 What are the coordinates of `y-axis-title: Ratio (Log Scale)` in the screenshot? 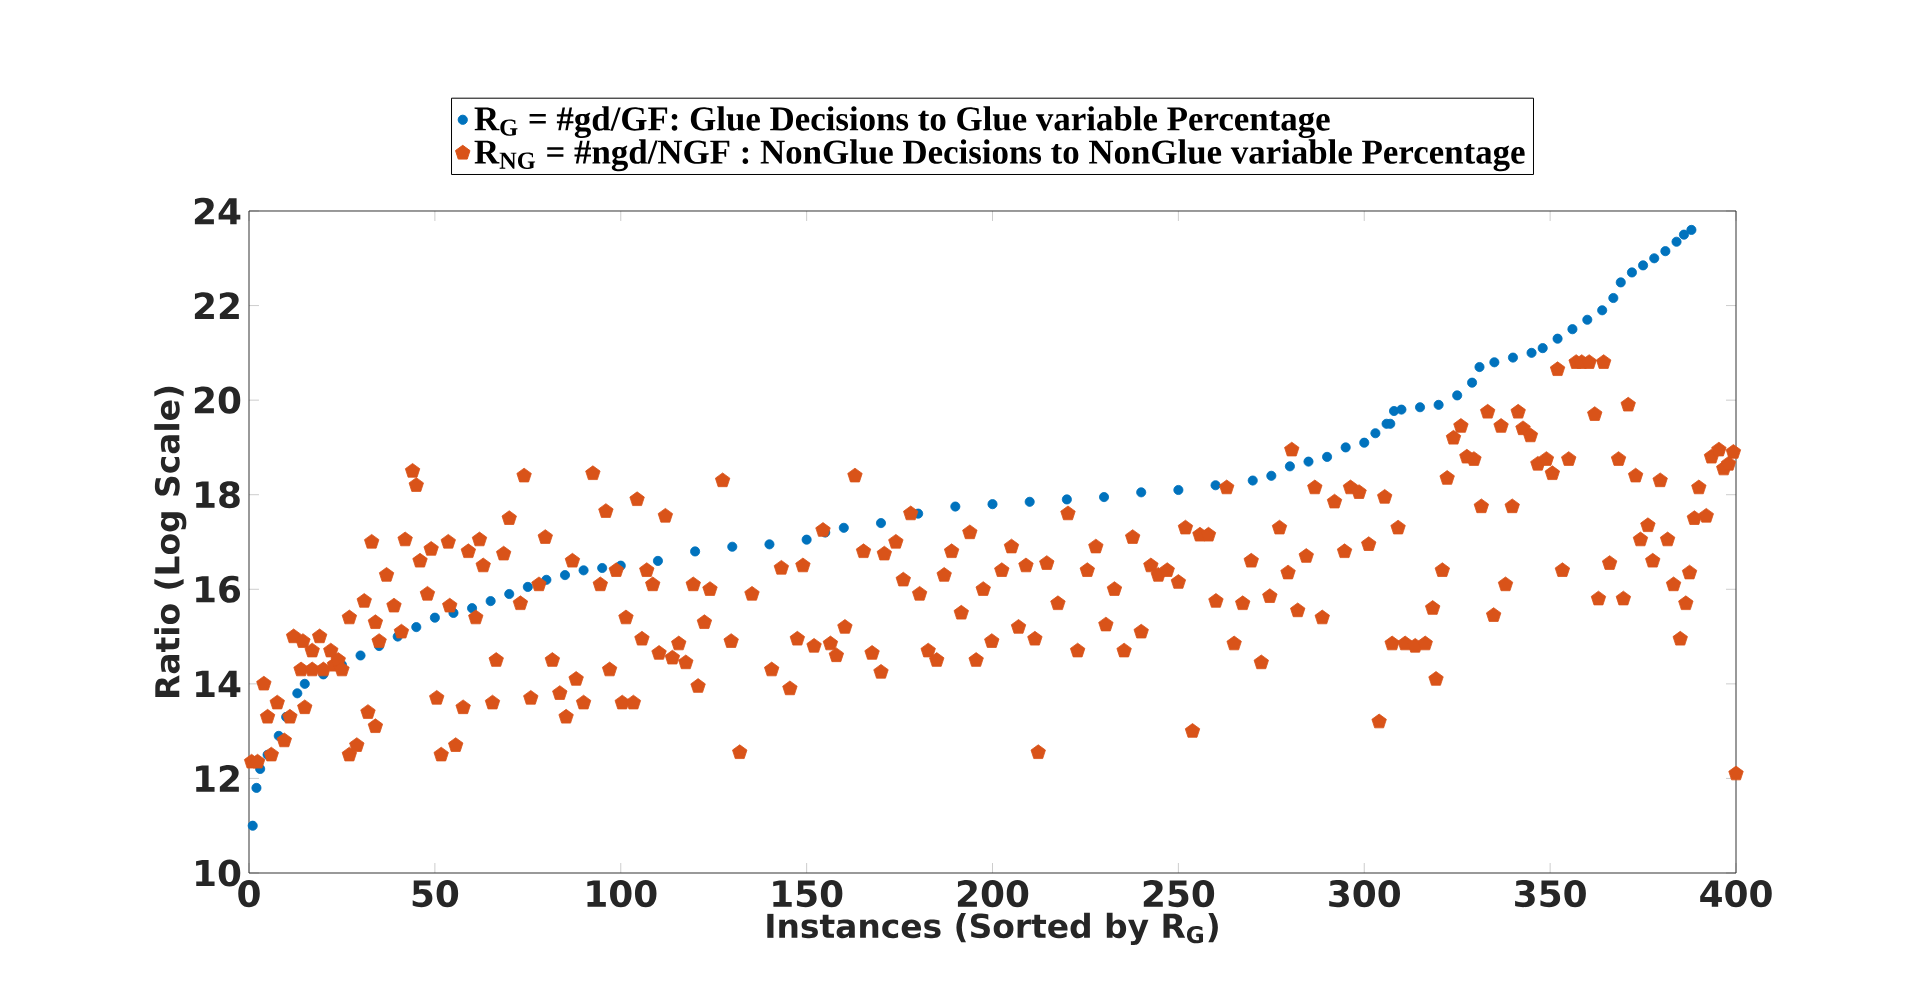 It's located at (170, 541).